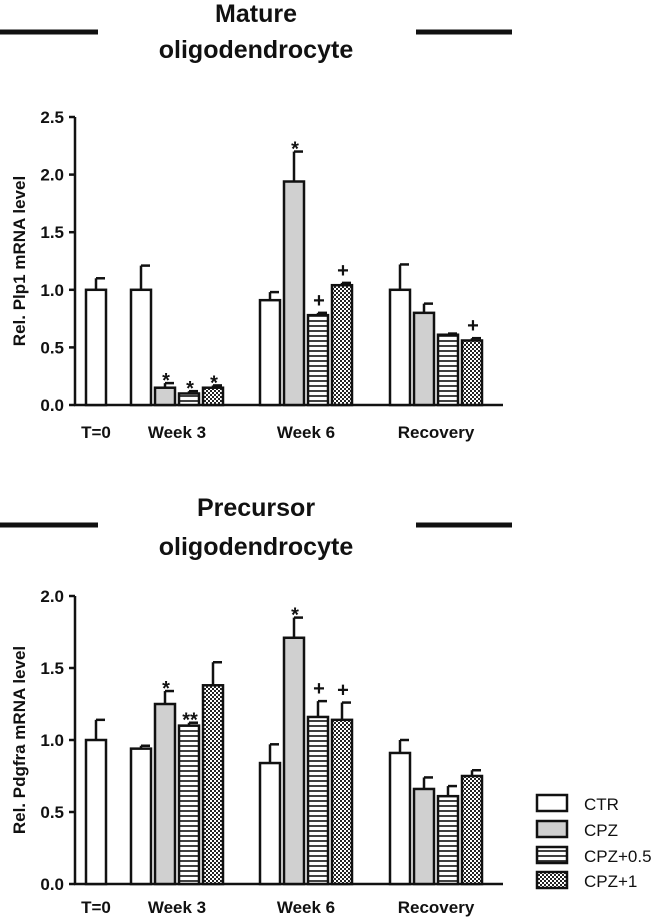  I want to click on legend: CTR CPZ CPZ+0.5 CPZ+1, so click(593, 842).